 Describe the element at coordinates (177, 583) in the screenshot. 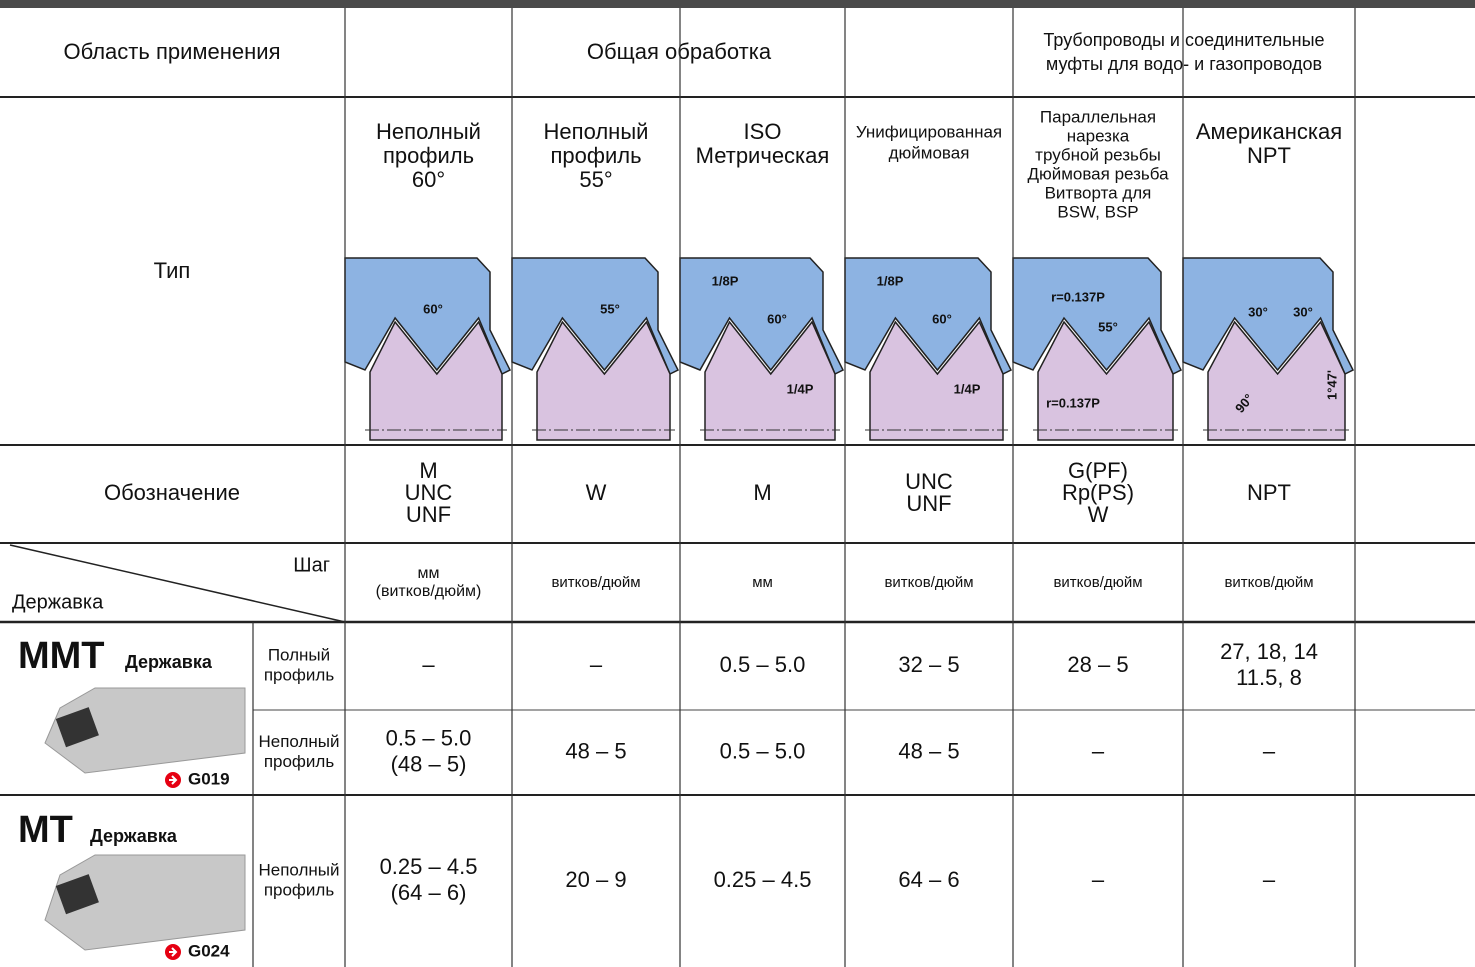

I see `diagonal` at that location.